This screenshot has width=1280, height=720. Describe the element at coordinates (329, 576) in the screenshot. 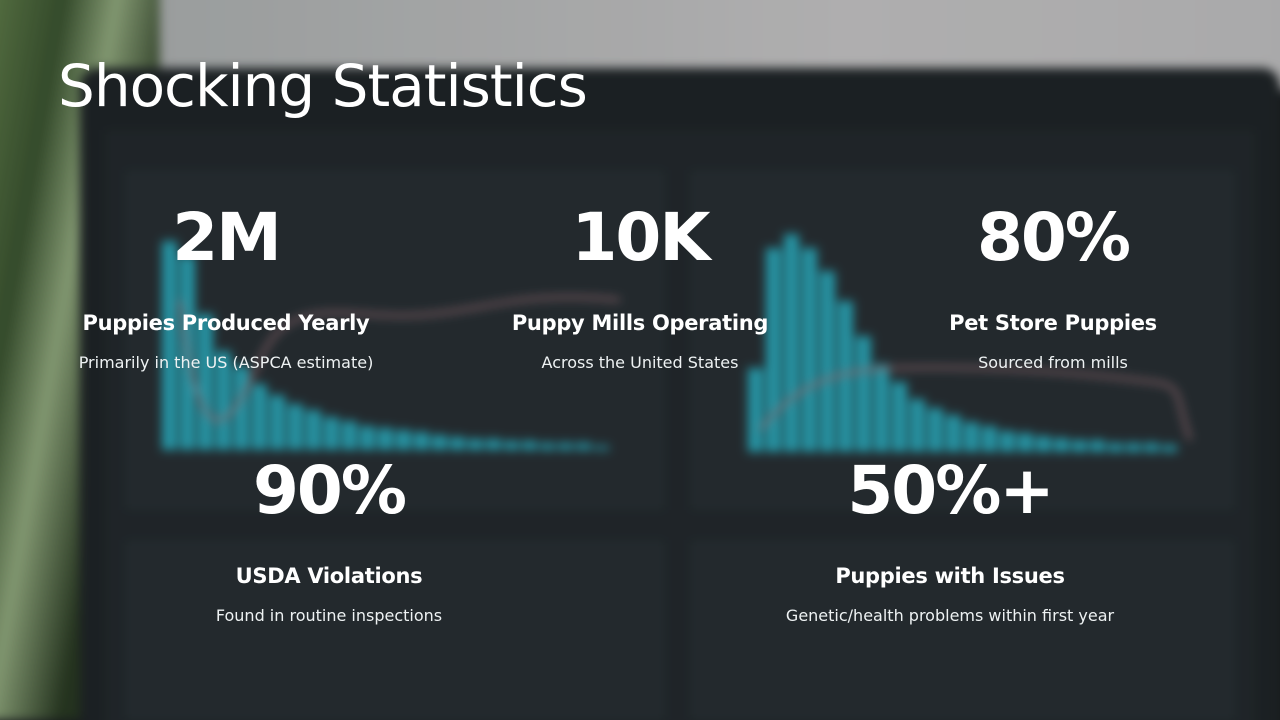

I see `stat-label: USDA Violations` at that location.